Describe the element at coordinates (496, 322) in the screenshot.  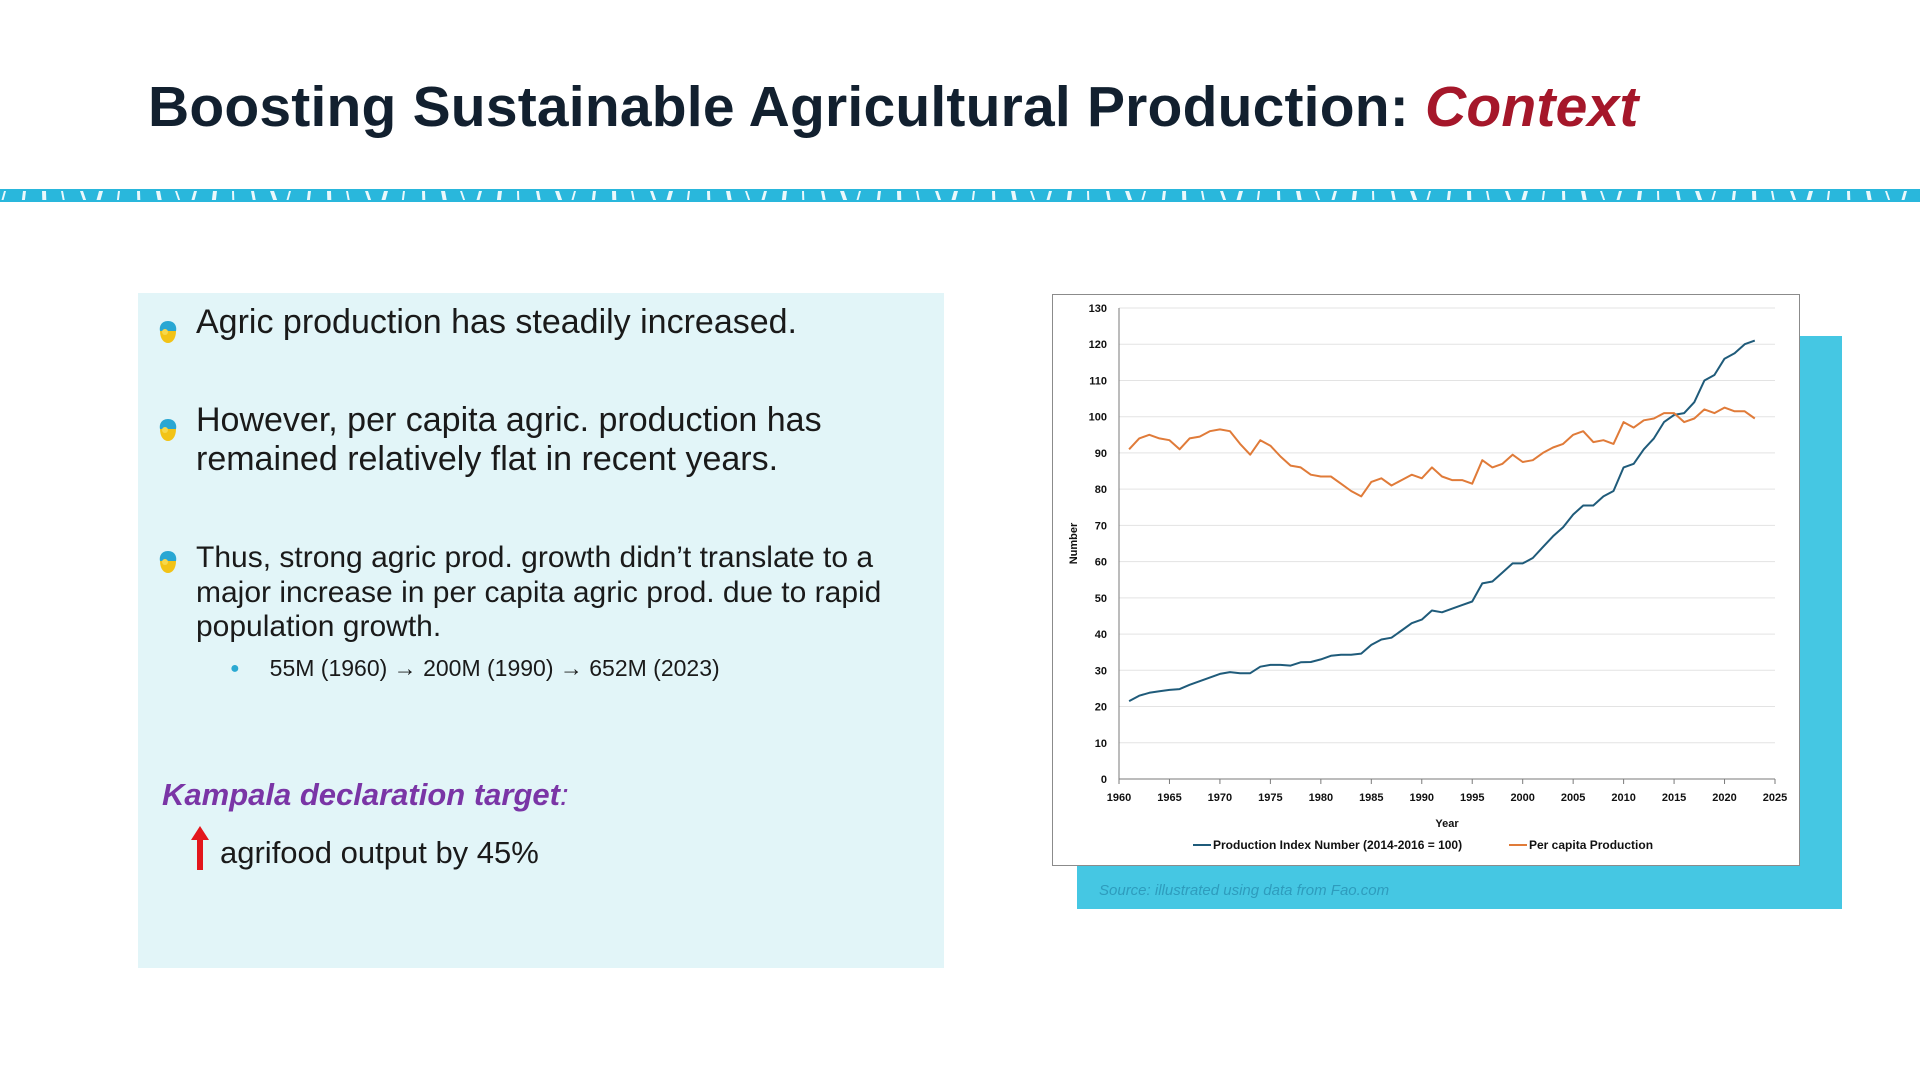
I see `bullet-text: Agric production has steadily increased.` at that location.